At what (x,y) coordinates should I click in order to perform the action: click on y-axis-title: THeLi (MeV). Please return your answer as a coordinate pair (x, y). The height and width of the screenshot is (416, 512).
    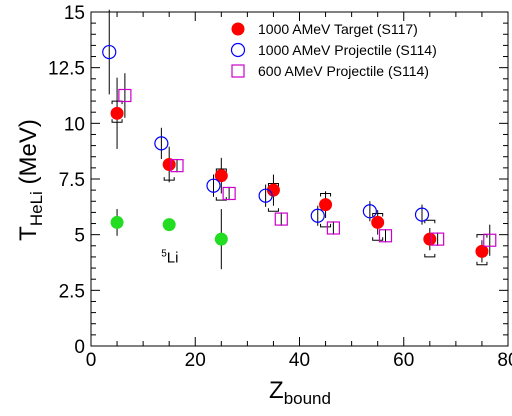
    Looking at the image, I should click on (30, 180).